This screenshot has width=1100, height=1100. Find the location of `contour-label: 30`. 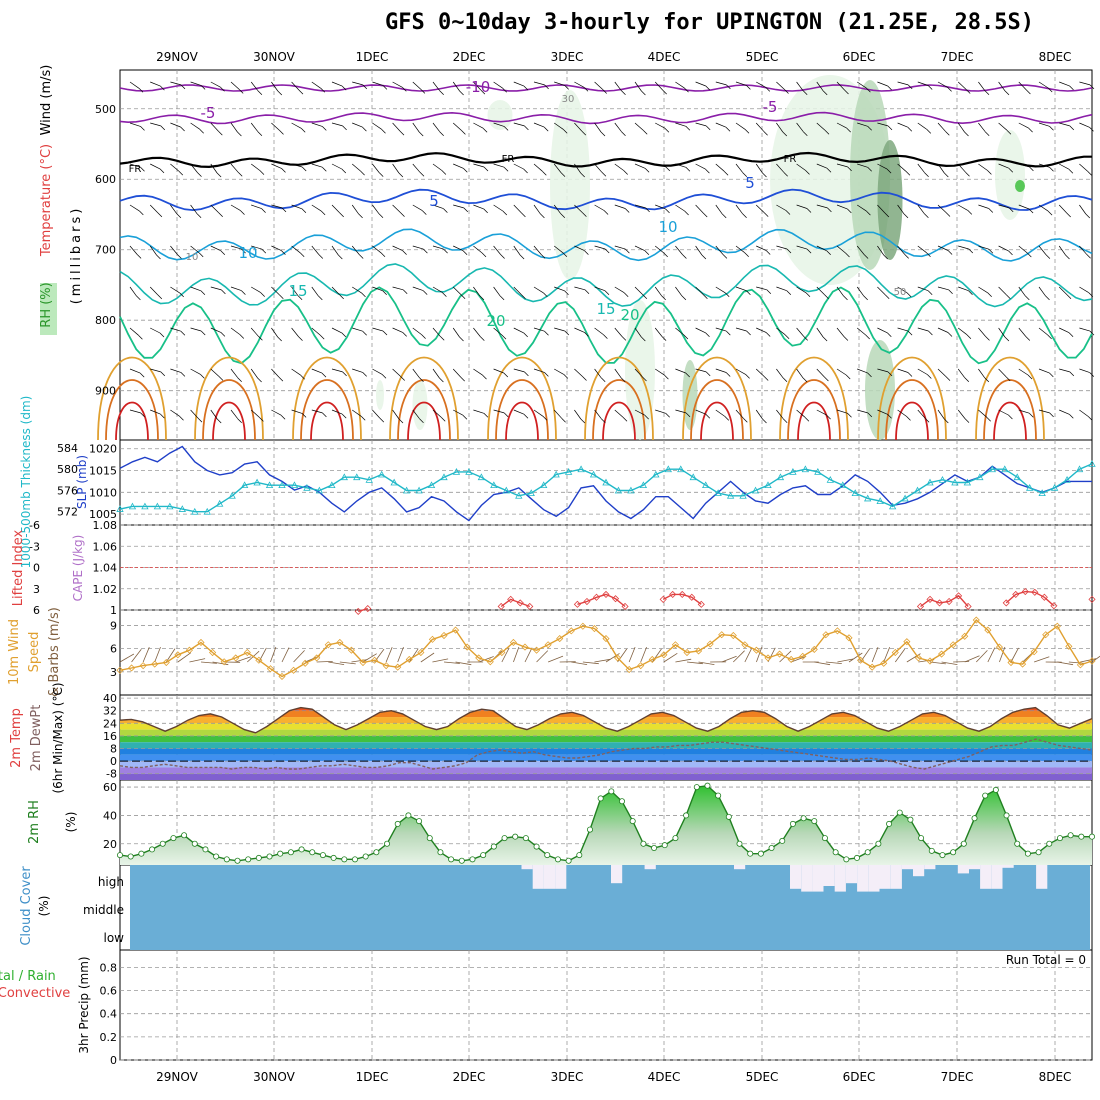

contour-label: 30 is located at coordinates (568, 99).